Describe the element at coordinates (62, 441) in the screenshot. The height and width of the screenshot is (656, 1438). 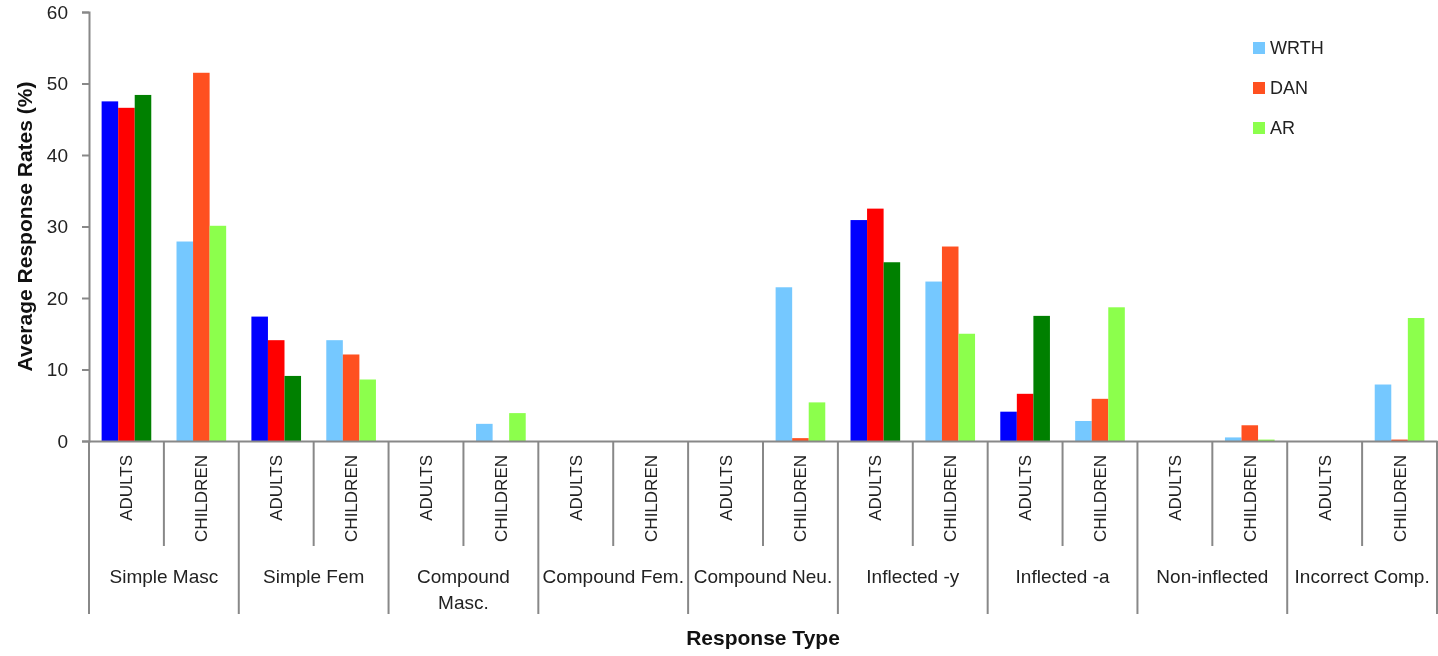
I see `y-tick-label: 0` at that location.